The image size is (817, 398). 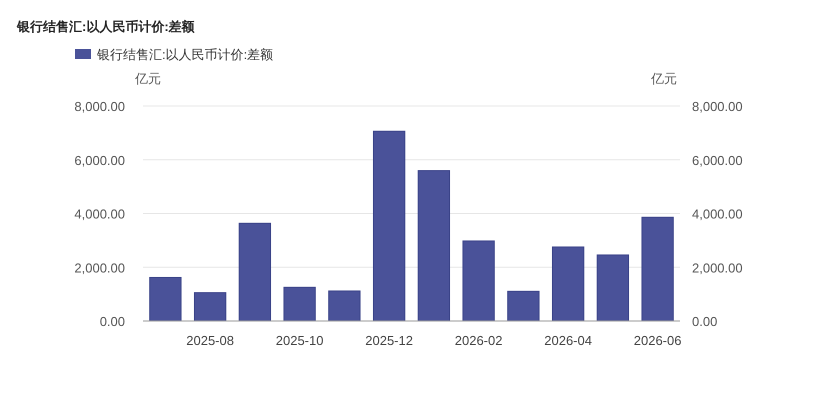 I want to click on y-tick-label: 6,000.00, so click(x=99, y=160).